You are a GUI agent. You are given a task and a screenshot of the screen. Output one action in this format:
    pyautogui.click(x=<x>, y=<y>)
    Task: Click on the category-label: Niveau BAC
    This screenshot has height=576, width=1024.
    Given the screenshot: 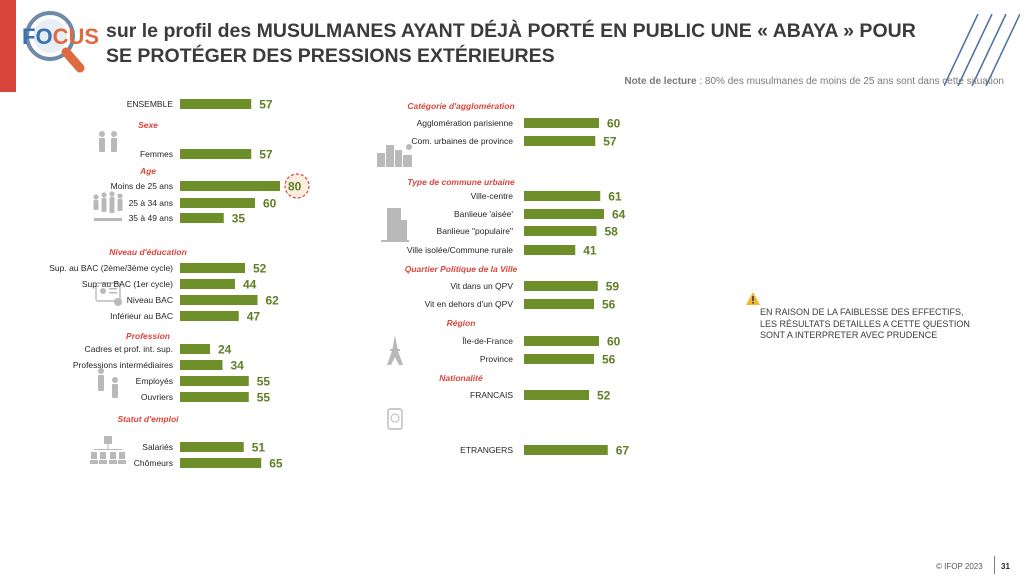 What is the action you would take?
    pyautogui.click(x=150, y=300)
    